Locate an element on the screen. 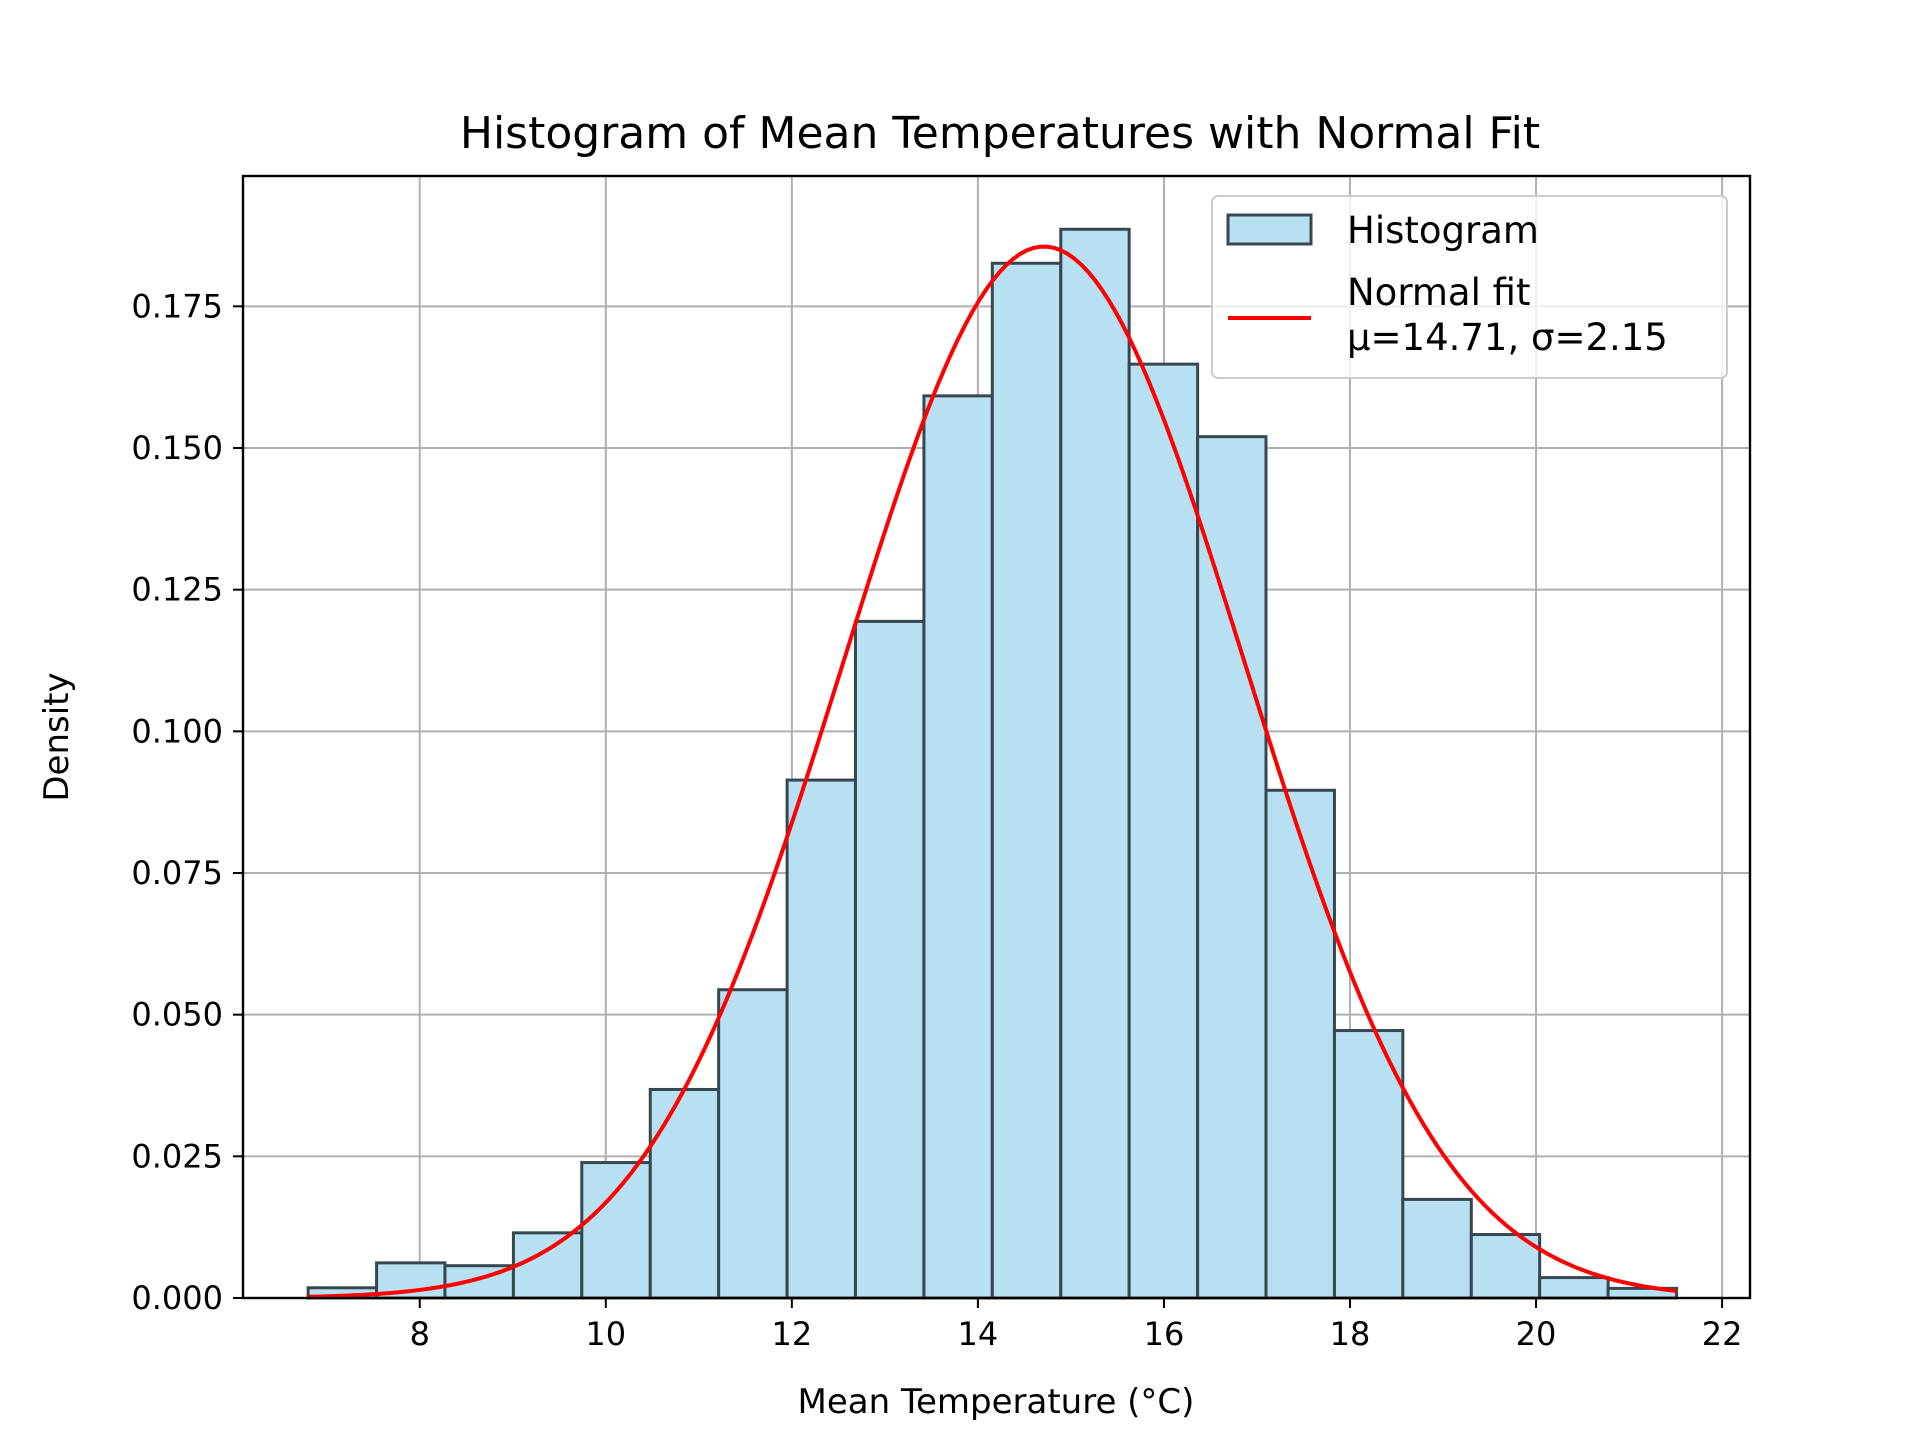 The width and height of the screenshot is (1920, 1440). y-tick-label: 0.000 is located at coordinates (177, 1298).